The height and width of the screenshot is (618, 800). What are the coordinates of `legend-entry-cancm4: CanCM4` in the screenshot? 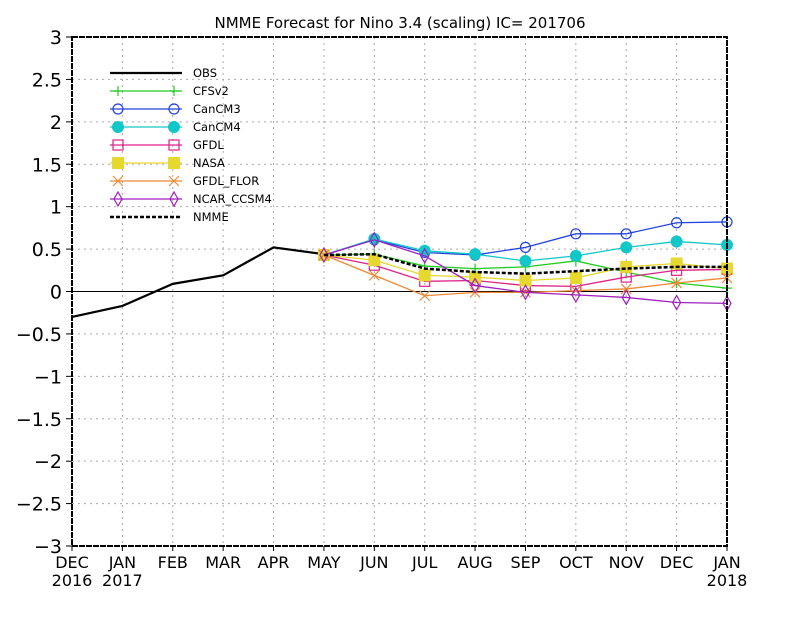 It's located at (175, 127).